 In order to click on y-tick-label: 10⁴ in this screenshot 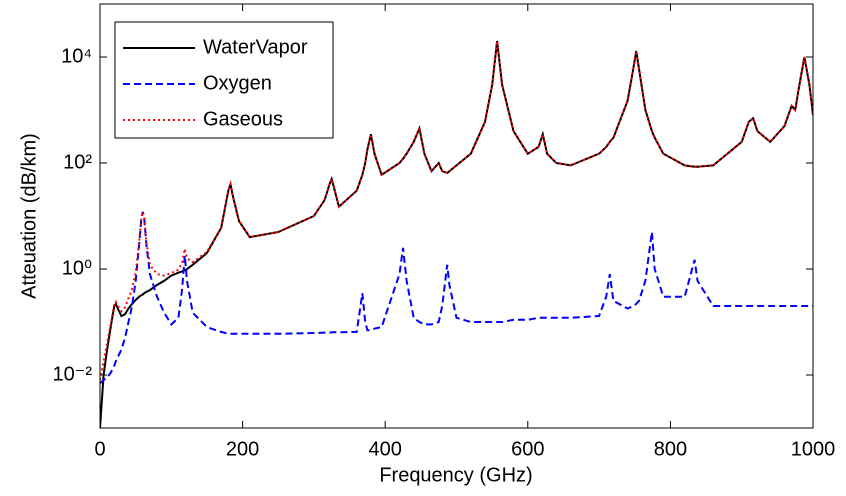, I will do `click(76, 56)`.